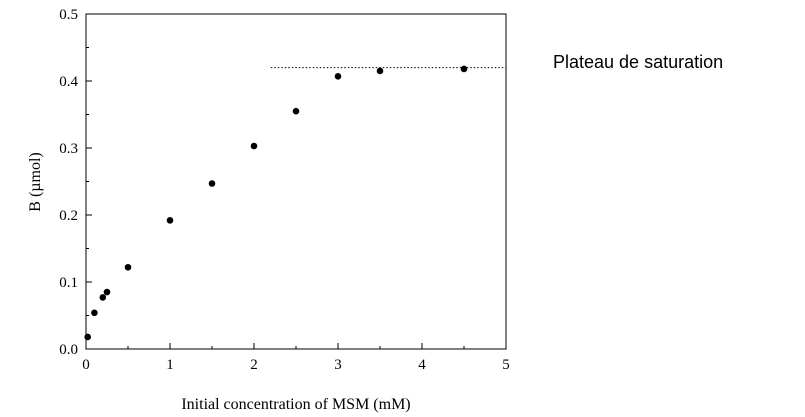  I want to click on y-tick-label: 0.1, so click(68, 283).